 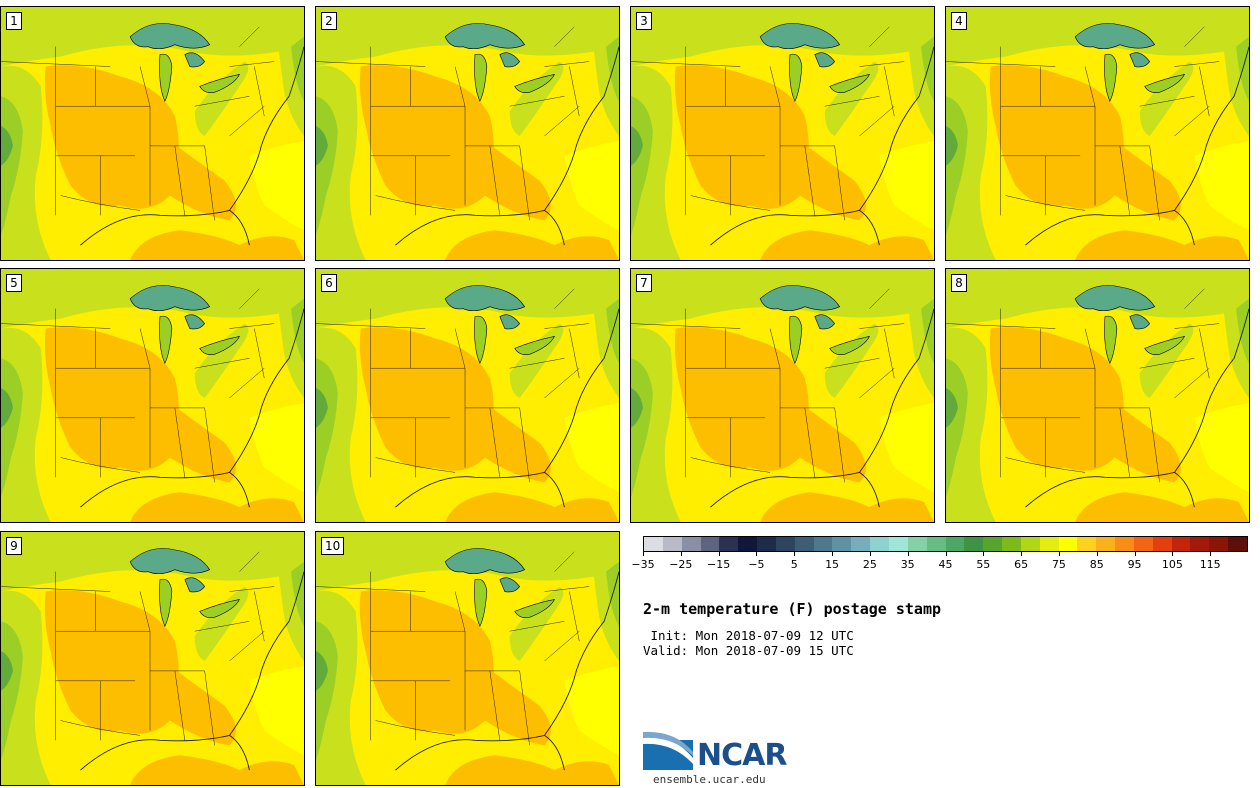 What do you see at coordinates (1172, 564) in the screenshot?
I see `colorbar-tick-label: 105` at bounding box center [1172, 564].